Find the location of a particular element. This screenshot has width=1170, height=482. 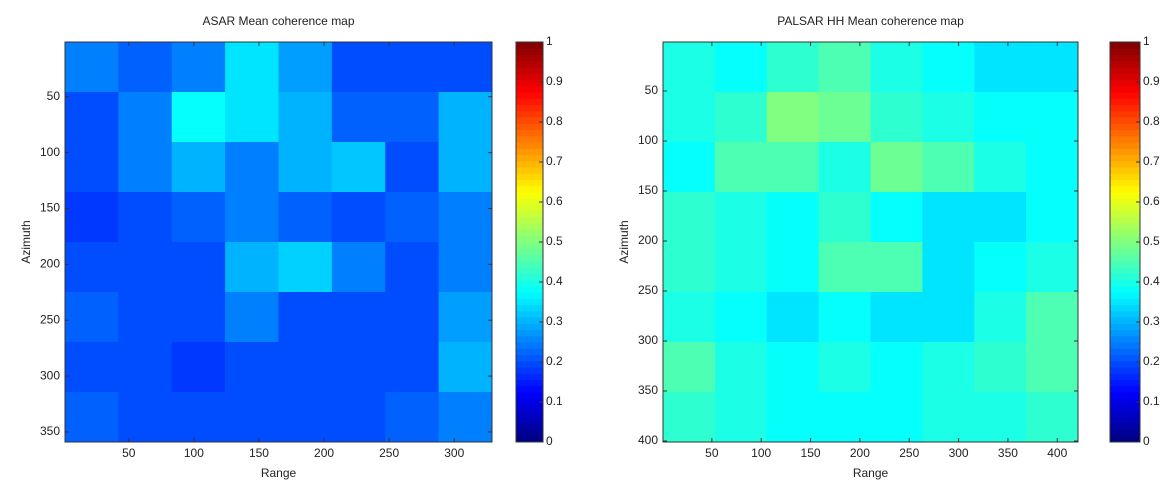

x-tick-label: 50 is located at coordinates (712, 453).